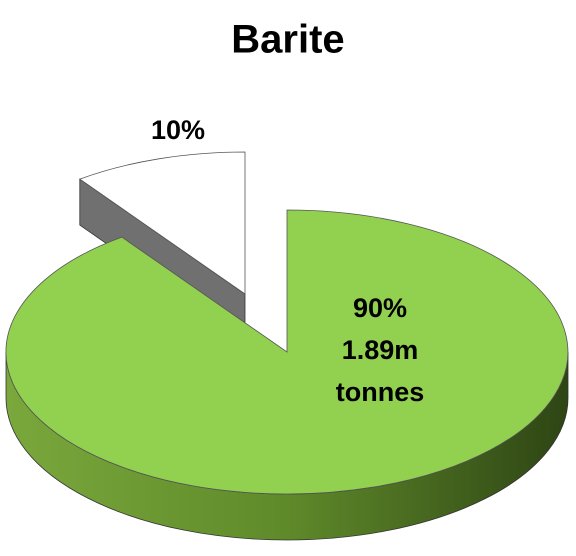 The image size is (576, 556). Describe the element at coordinates (287, 40) in the screenshot. I see `chart-title: Barite` at that location.